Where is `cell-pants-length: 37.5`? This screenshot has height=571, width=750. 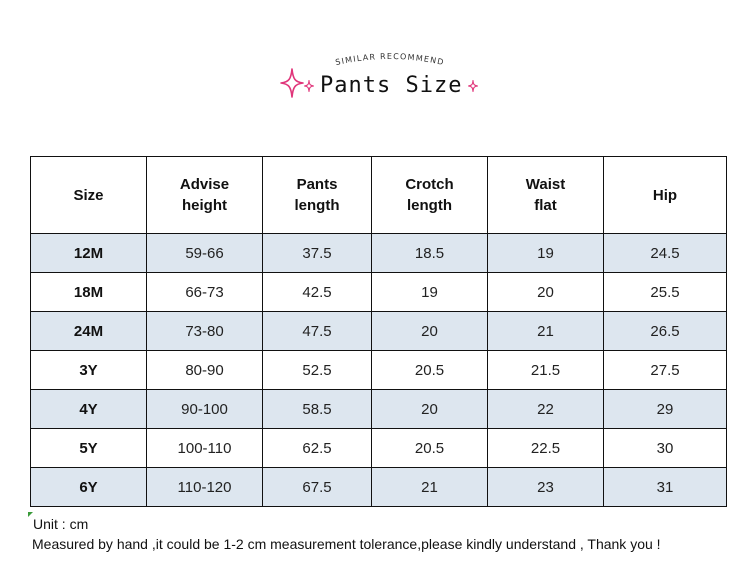
cell-pants-length: 37.5 is located at coordinates (317, 253).